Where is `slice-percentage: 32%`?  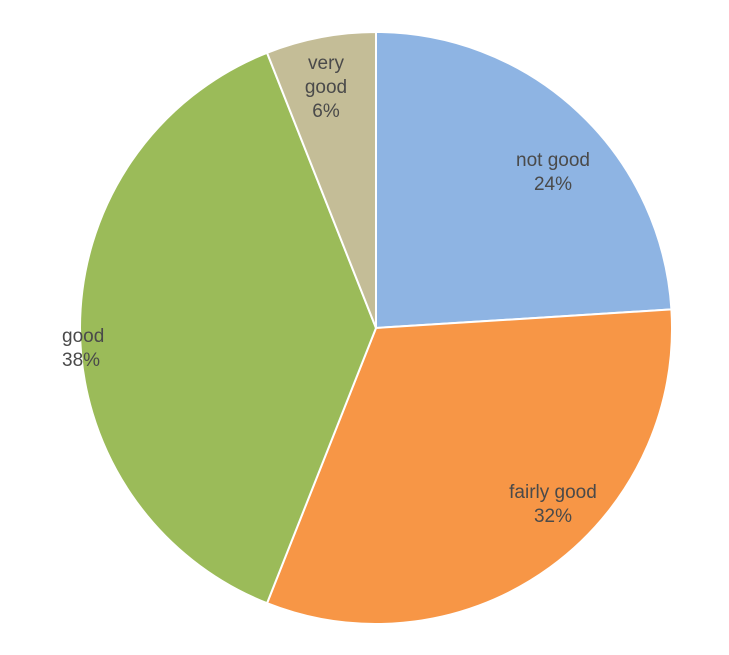 slice-percentage: 32% is located at coordinates (553, 516).